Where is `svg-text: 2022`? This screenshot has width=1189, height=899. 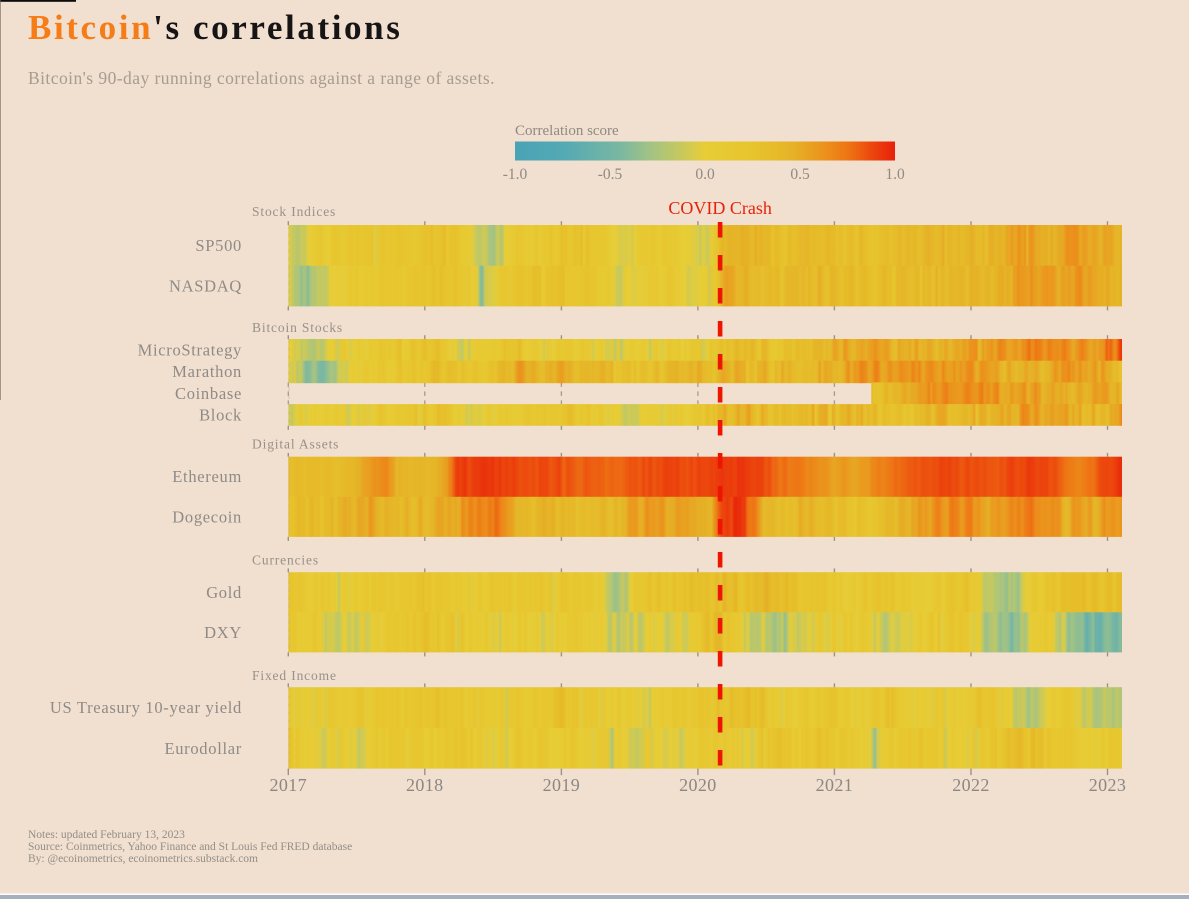 svg-text: 2022 is located at coordinates (971, 785).